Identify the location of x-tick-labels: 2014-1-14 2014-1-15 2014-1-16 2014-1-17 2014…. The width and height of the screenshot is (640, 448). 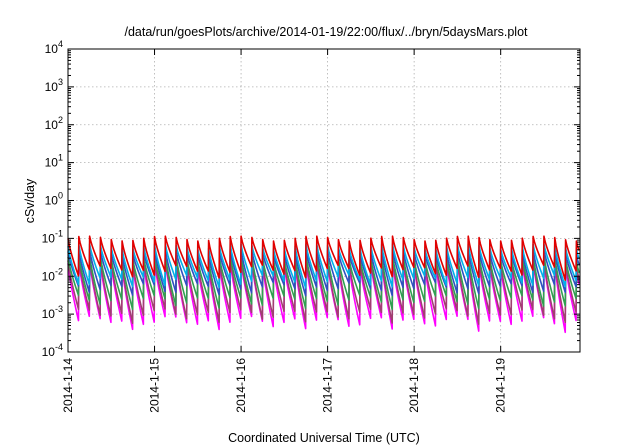
(284, 385).